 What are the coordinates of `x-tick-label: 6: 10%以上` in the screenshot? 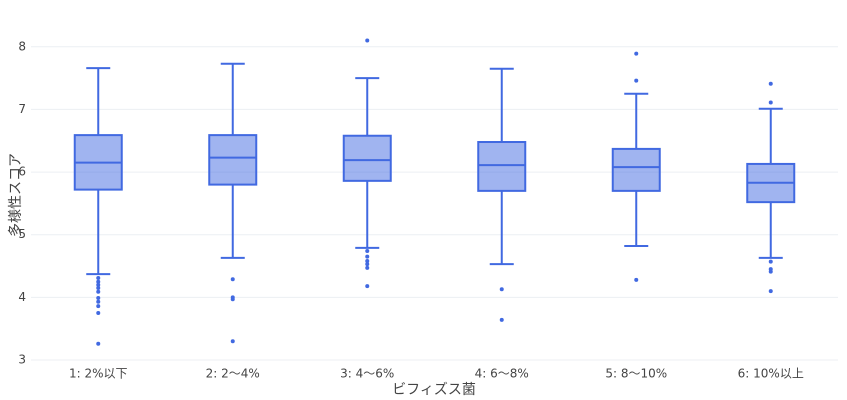 It's located at (771, 374).